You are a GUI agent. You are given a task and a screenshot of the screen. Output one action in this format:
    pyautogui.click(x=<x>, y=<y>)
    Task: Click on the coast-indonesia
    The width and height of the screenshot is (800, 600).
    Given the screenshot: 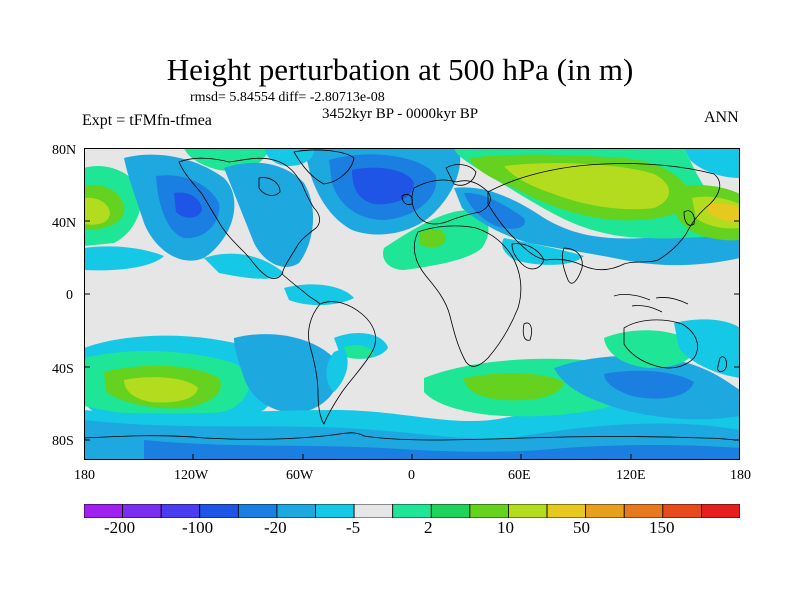 What is the action you would take?
    pyautogui.click(x=651, y=303)
    